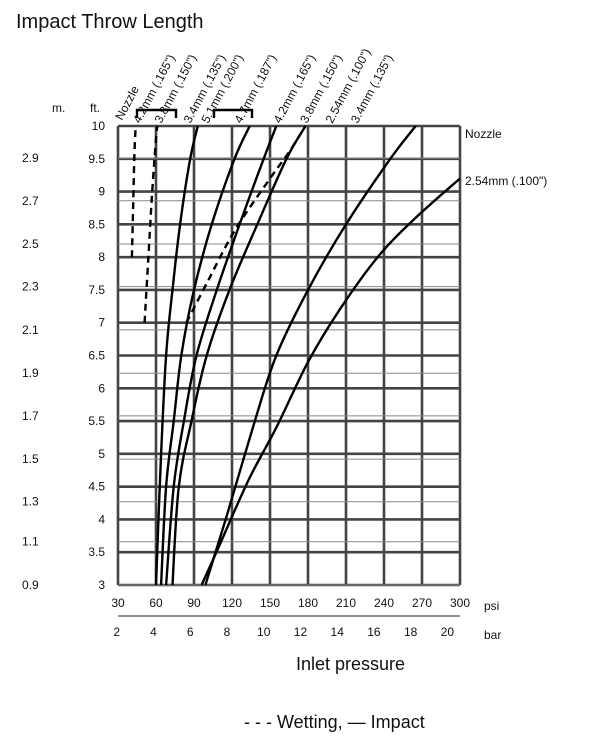 The height and width of the screenshot is (738, 590). I want to click on ft-tick-label: 3.5, so click(96, 552).